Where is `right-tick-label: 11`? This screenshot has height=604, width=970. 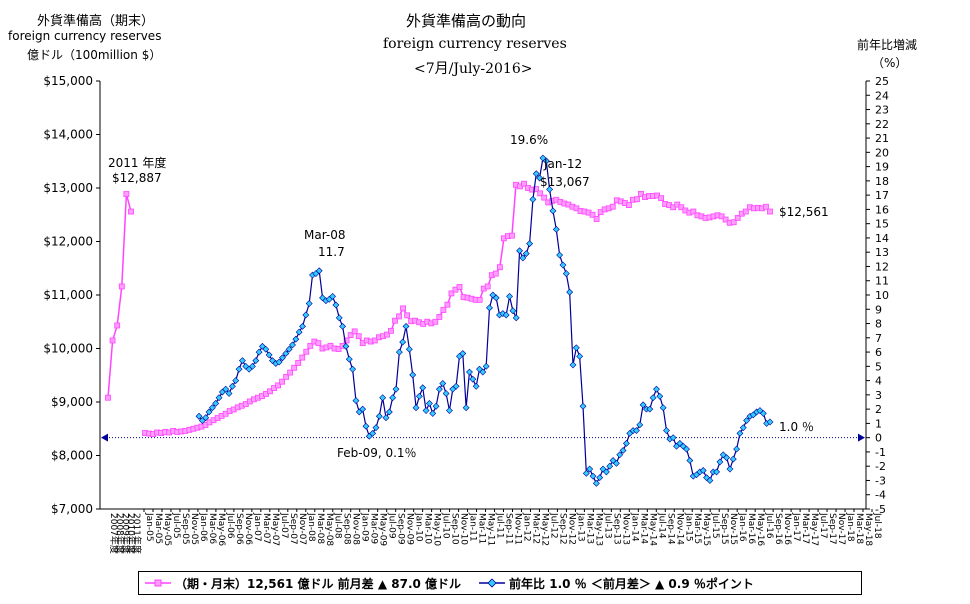 right-tick-label: 11 is located at coordinates (882, 281).